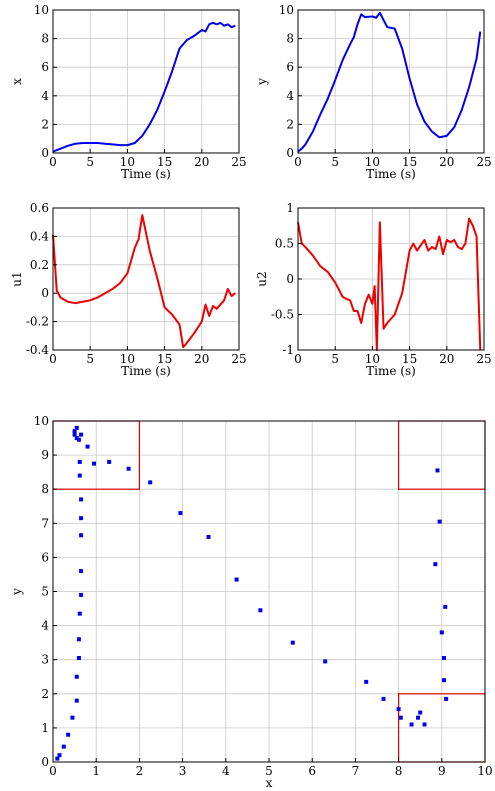 The width and height of the screenshot is (495, 791). I want to click on y-tick-label: -1, so click(288, 350).